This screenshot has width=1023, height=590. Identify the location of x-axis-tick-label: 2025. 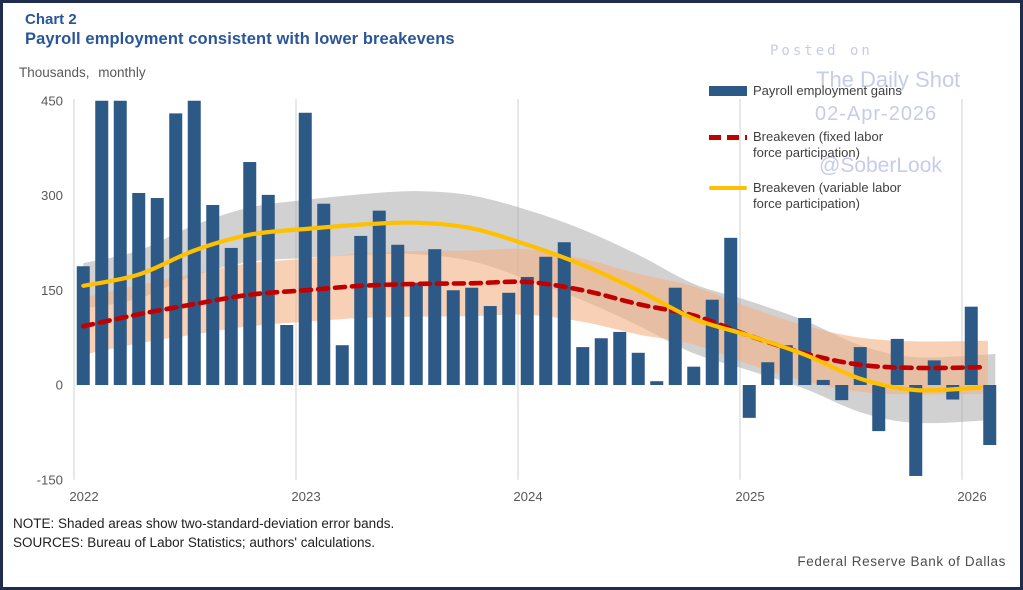
(749, 496).